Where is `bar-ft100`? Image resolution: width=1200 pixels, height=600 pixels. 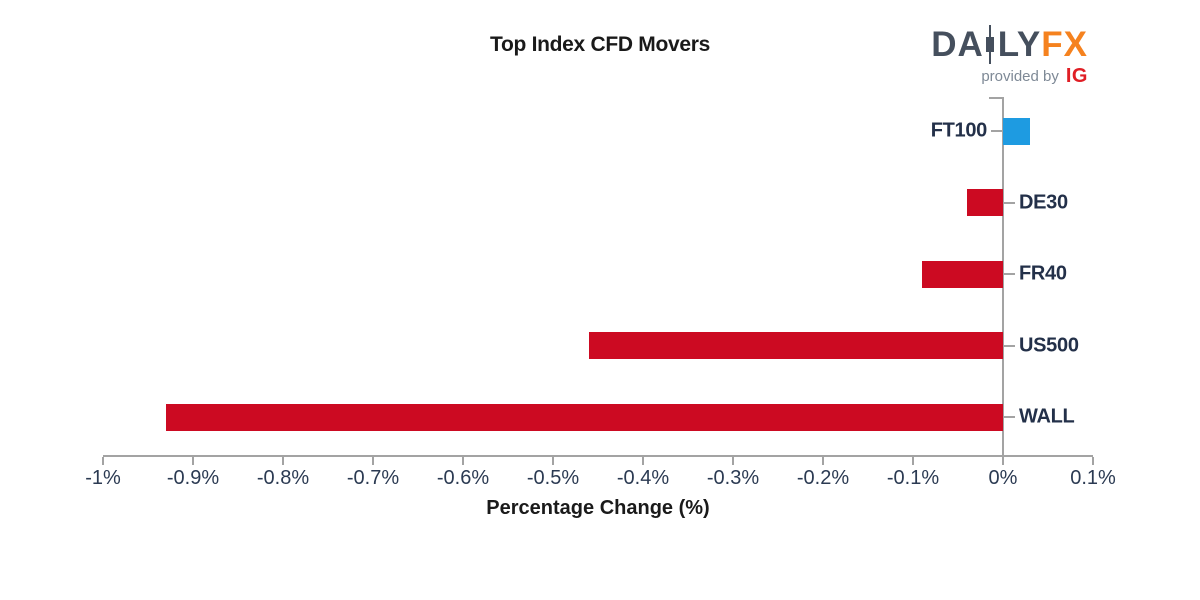
bar-ft100 is located at coordinates (1016, 131).